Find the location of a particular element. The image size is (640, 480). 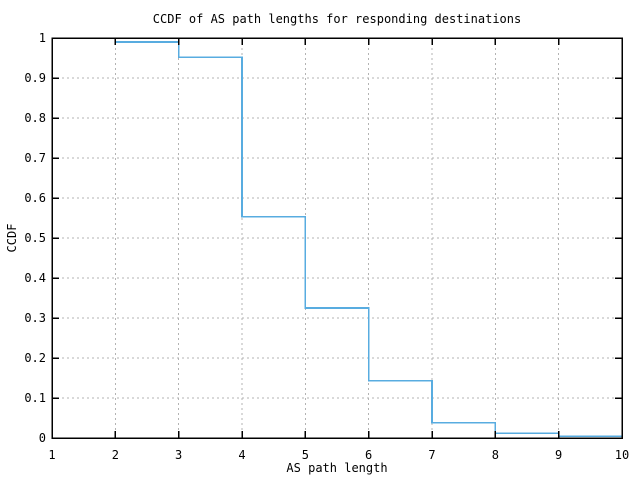

y-tick-label: 0.4 is located at coordinates (35, 278).